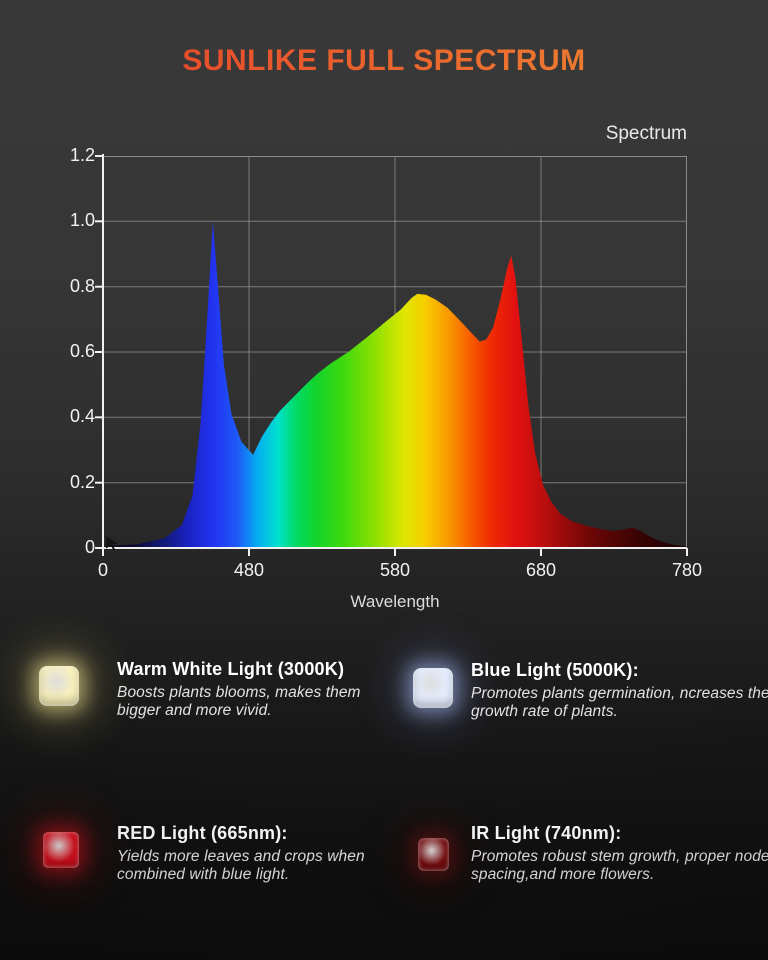 The width and height of the screenshot is (768, 960). I want to click on x-axis-tick-label: 780, so click(687, 570).